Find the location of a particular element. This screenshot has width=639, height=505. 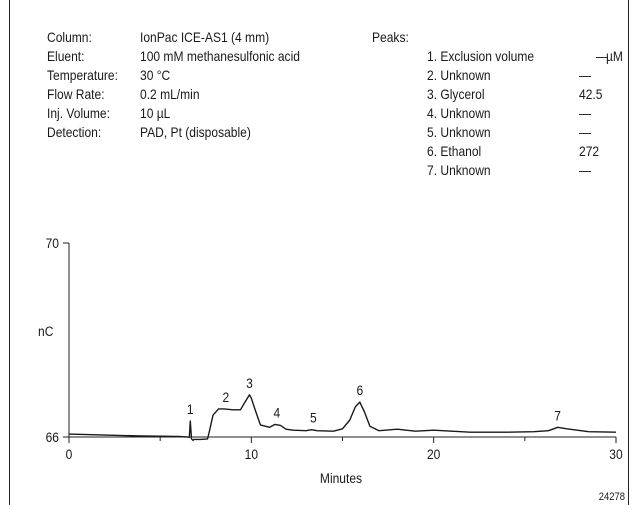

chromatogram-trace is located at coordinates (342, 418).